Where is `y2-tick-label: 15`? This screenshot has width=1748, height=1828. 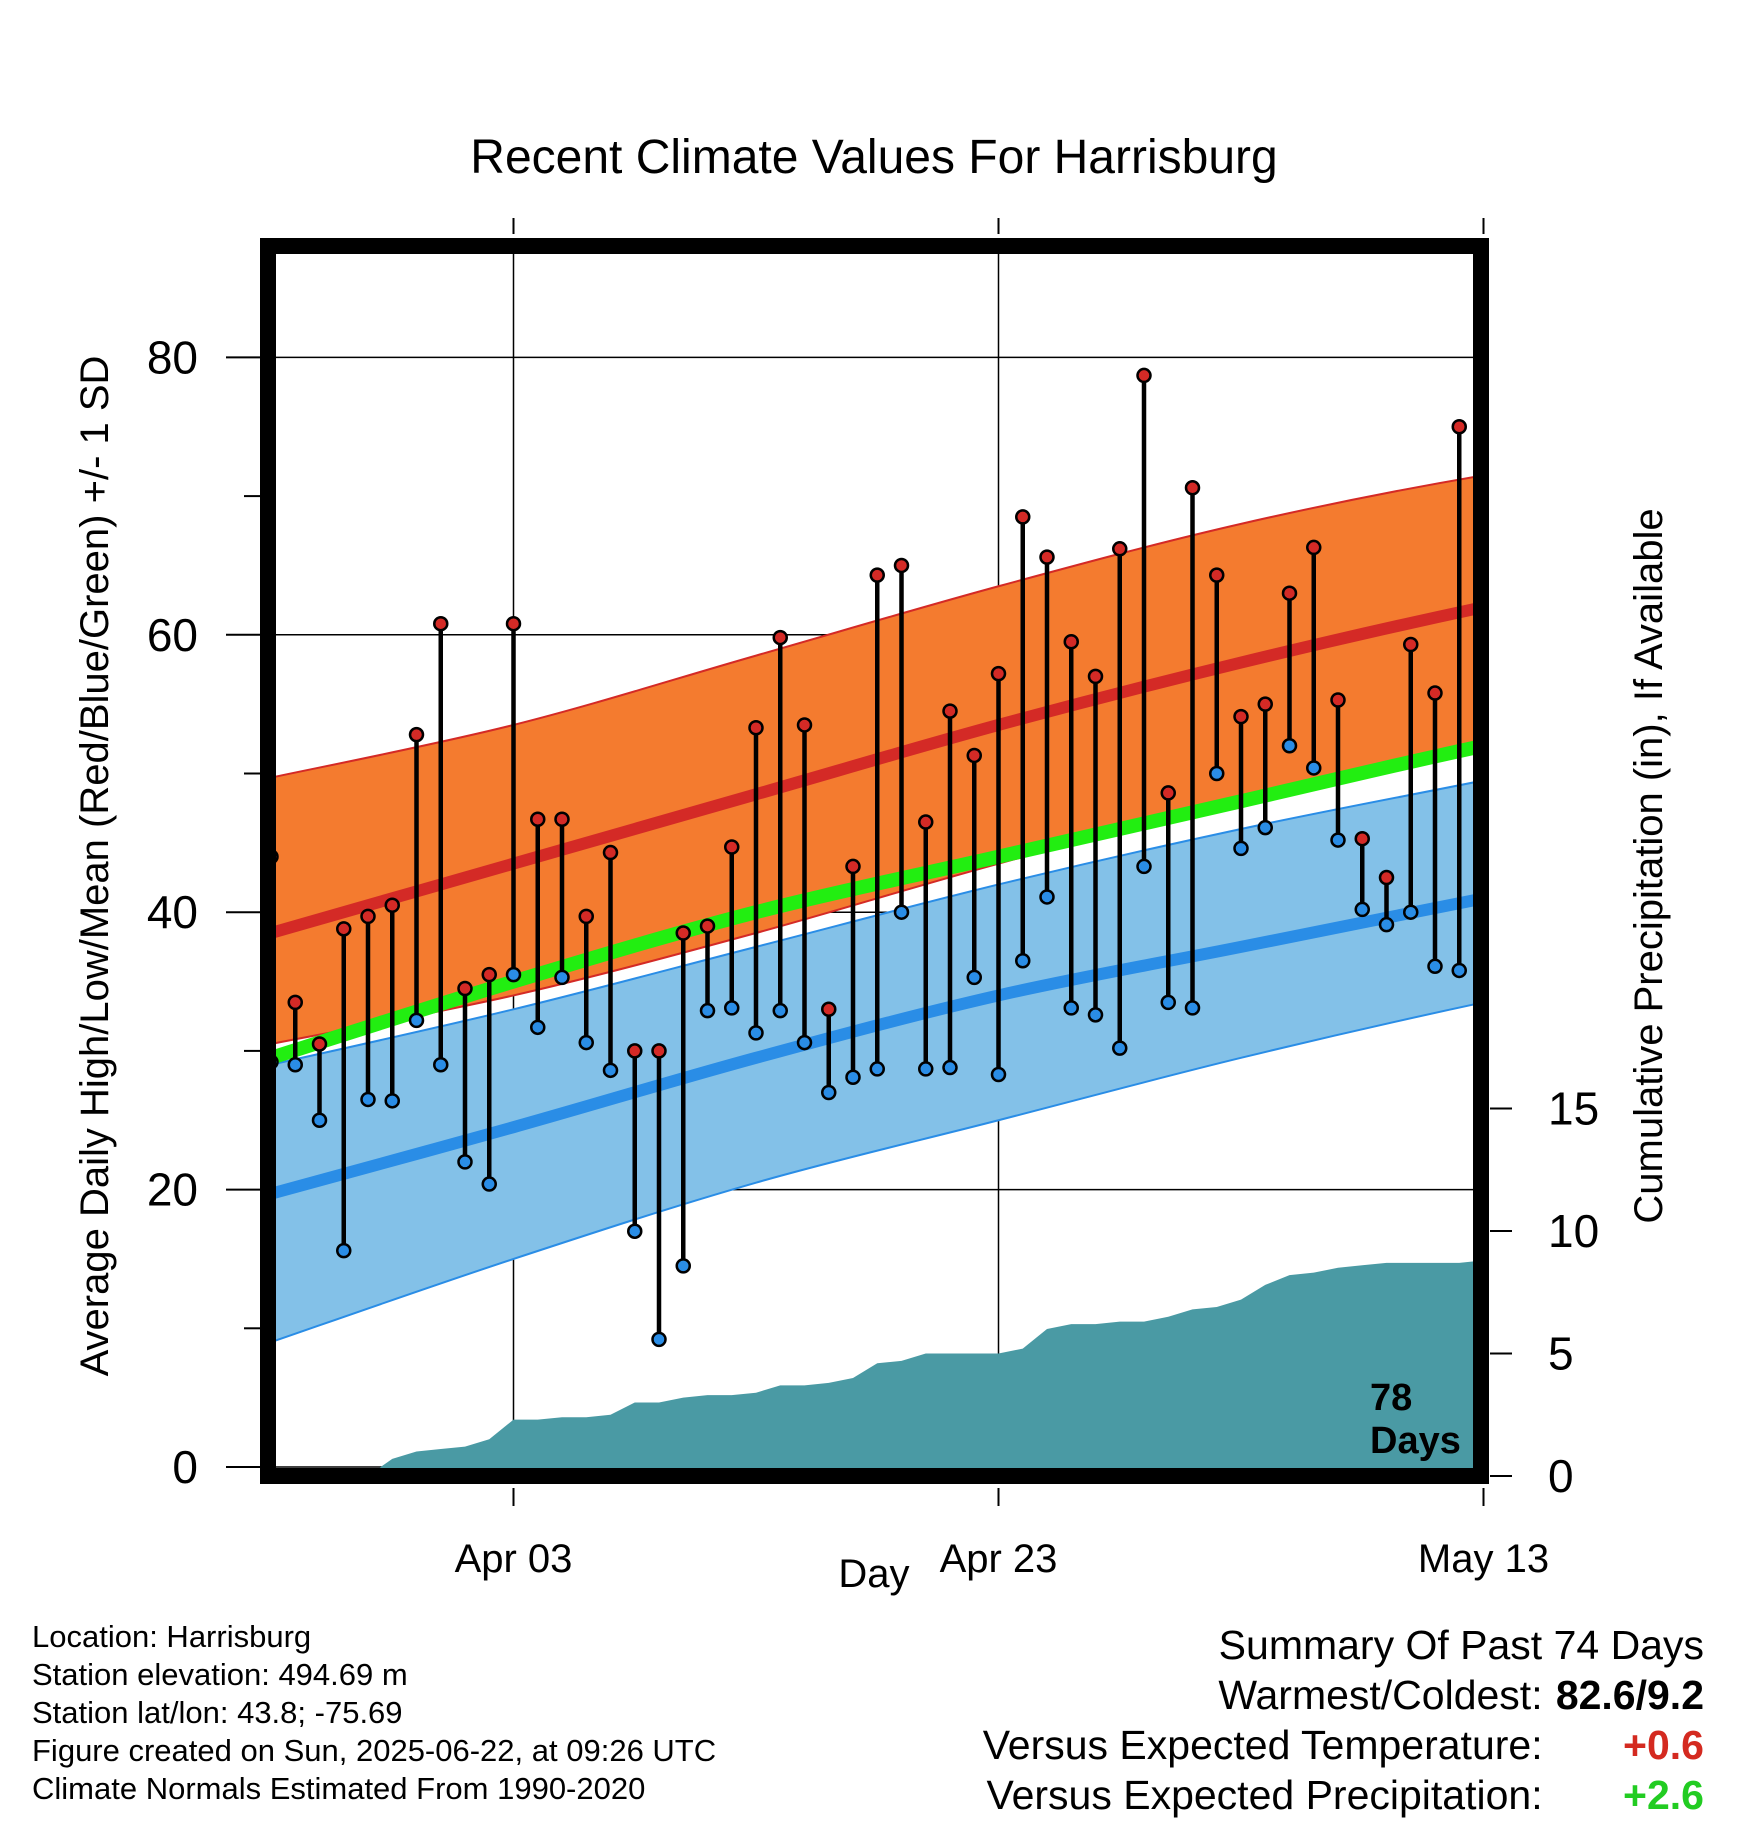
y2-tick-label: 15 is located at coordinates (1573, 1109).